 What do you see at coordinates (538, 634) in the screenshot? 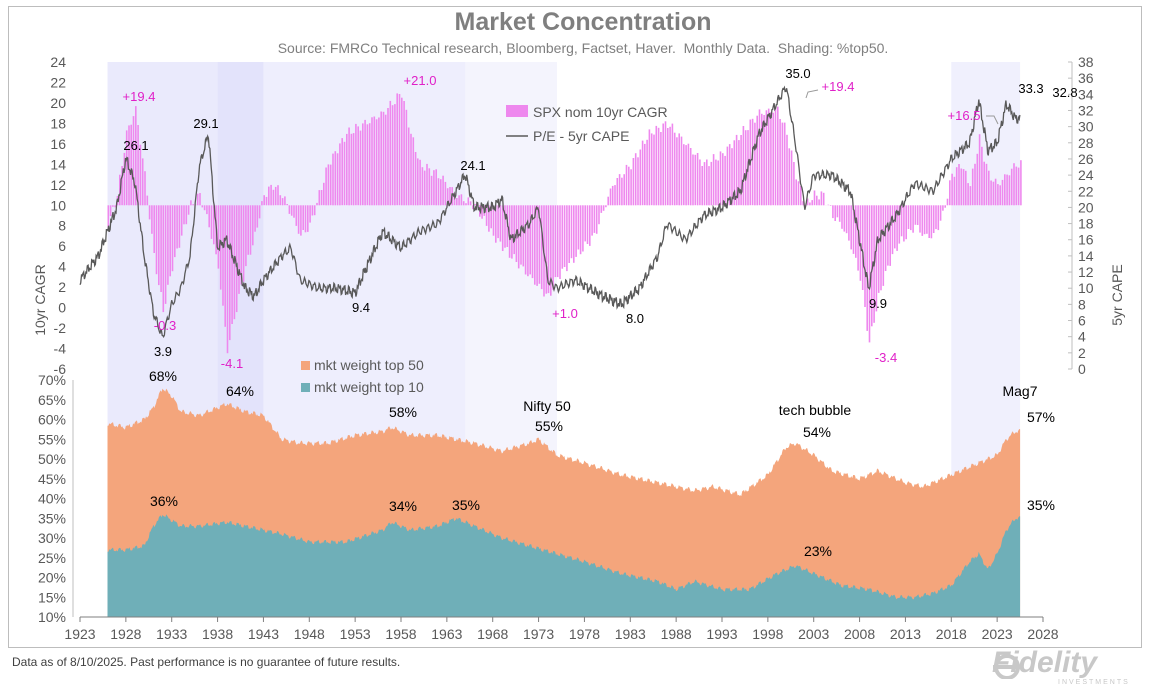
I see `x-tick-label: 1973` at bounding box center [538, 634].